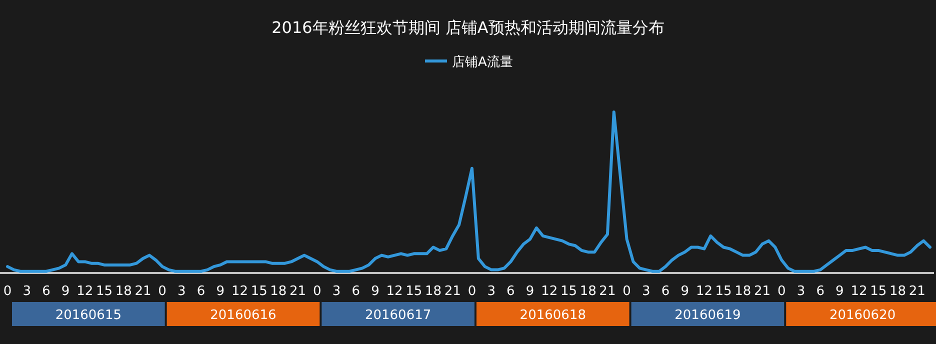 This screenshot has height=344, width=936. Describe the element at coordinates (861, 314) in the screenshot. I see `date-block: 20160620` at that location.